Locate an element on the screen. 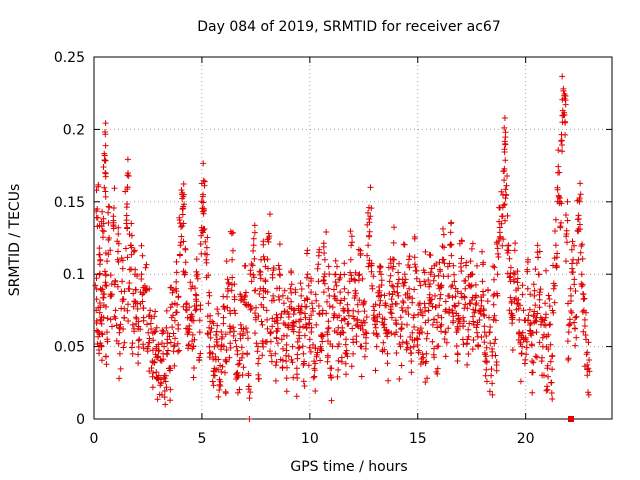 The width and height of the screenshot is (640, 480). x-tick-label: 5 is located at coordinates (201, 439).